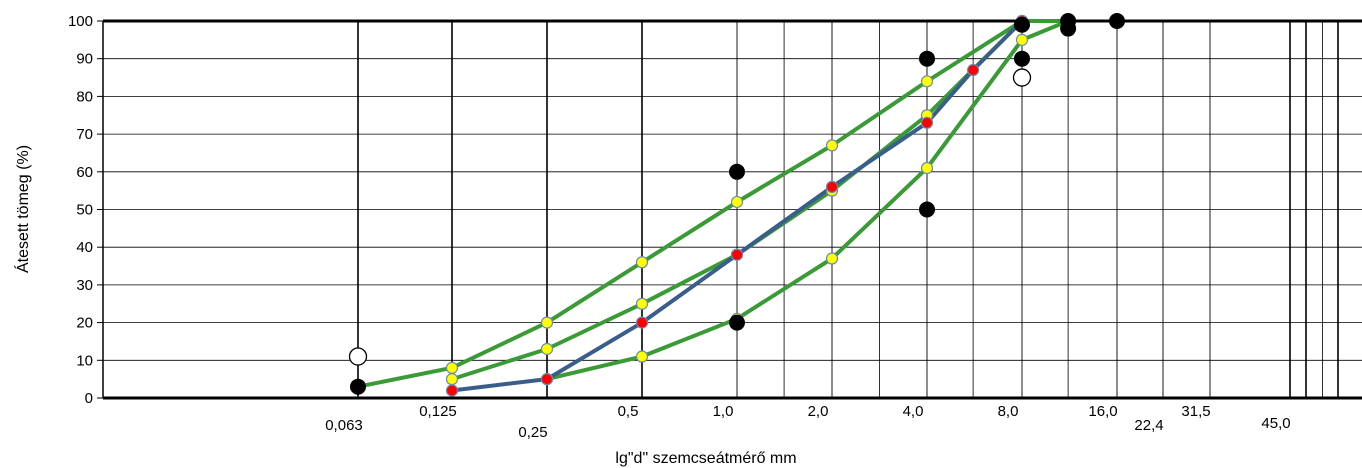 Image resolution: width=1362 pixels, height=468 pixels. I want to click on x-tick-label: 4,0, so click(913, 411).